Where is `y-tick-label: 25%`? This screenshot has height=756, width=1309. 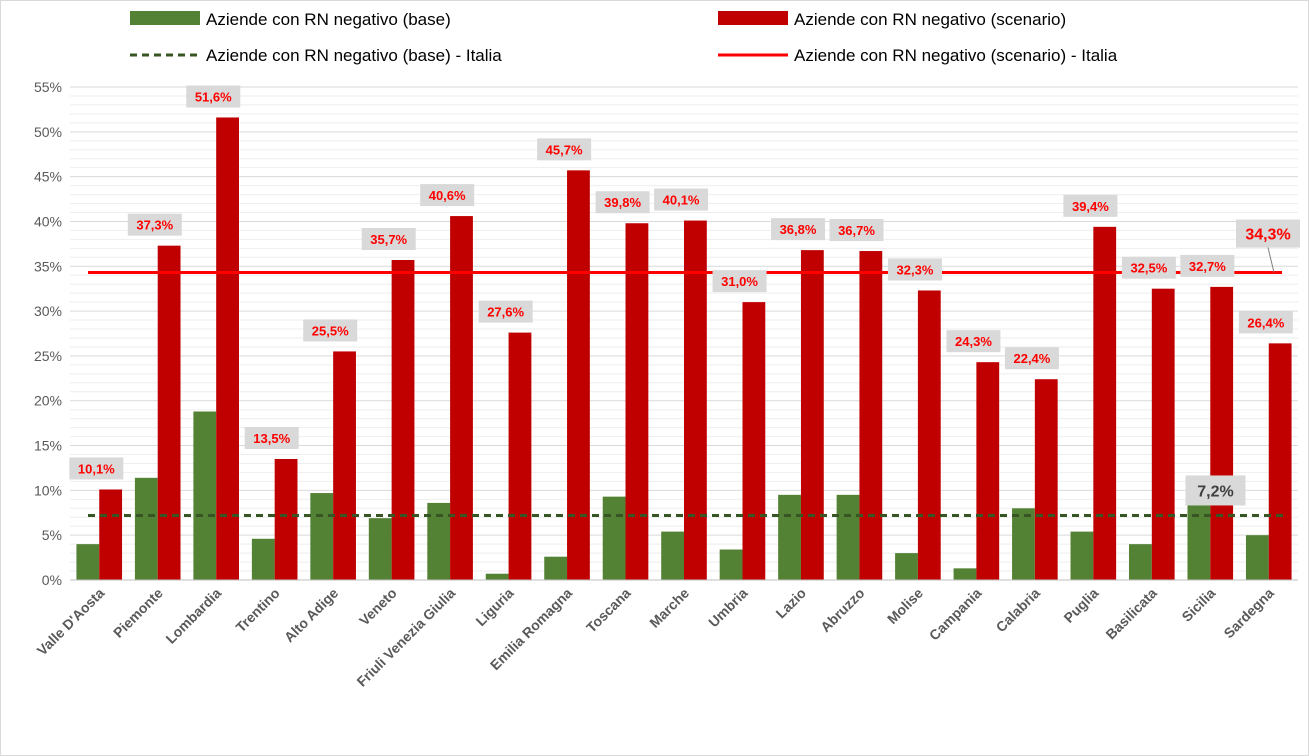 y-tick-label: 25% is located at coordinates (48, 356).